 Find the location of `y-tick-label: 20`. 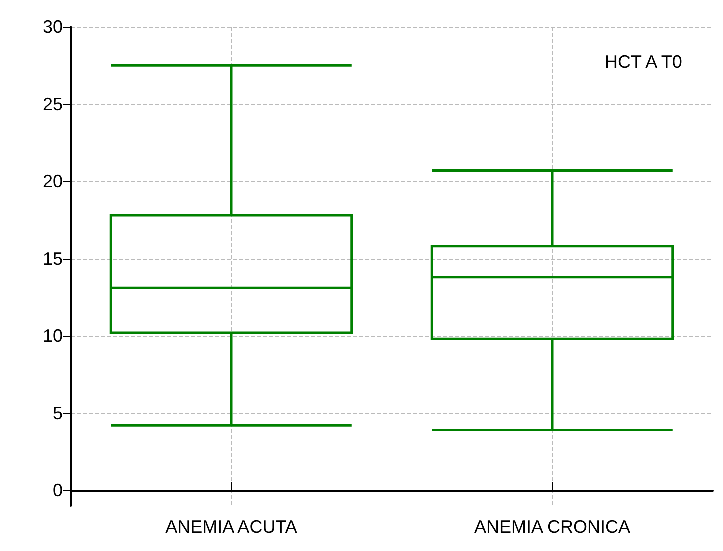

y-tick-label: 20 is located at coordinates (52, 182).